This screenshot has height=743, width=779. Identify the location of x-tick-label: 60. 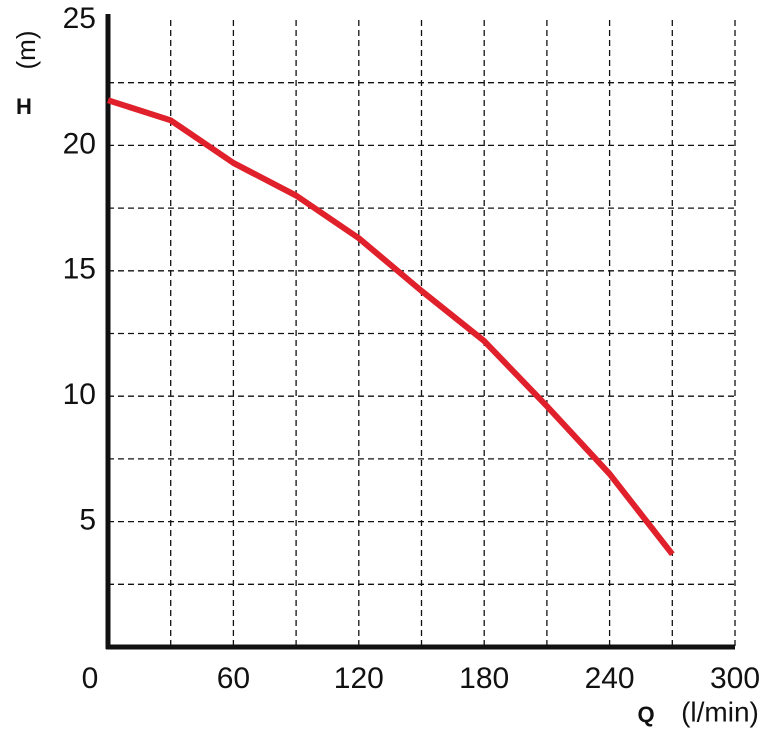
(233, 678).